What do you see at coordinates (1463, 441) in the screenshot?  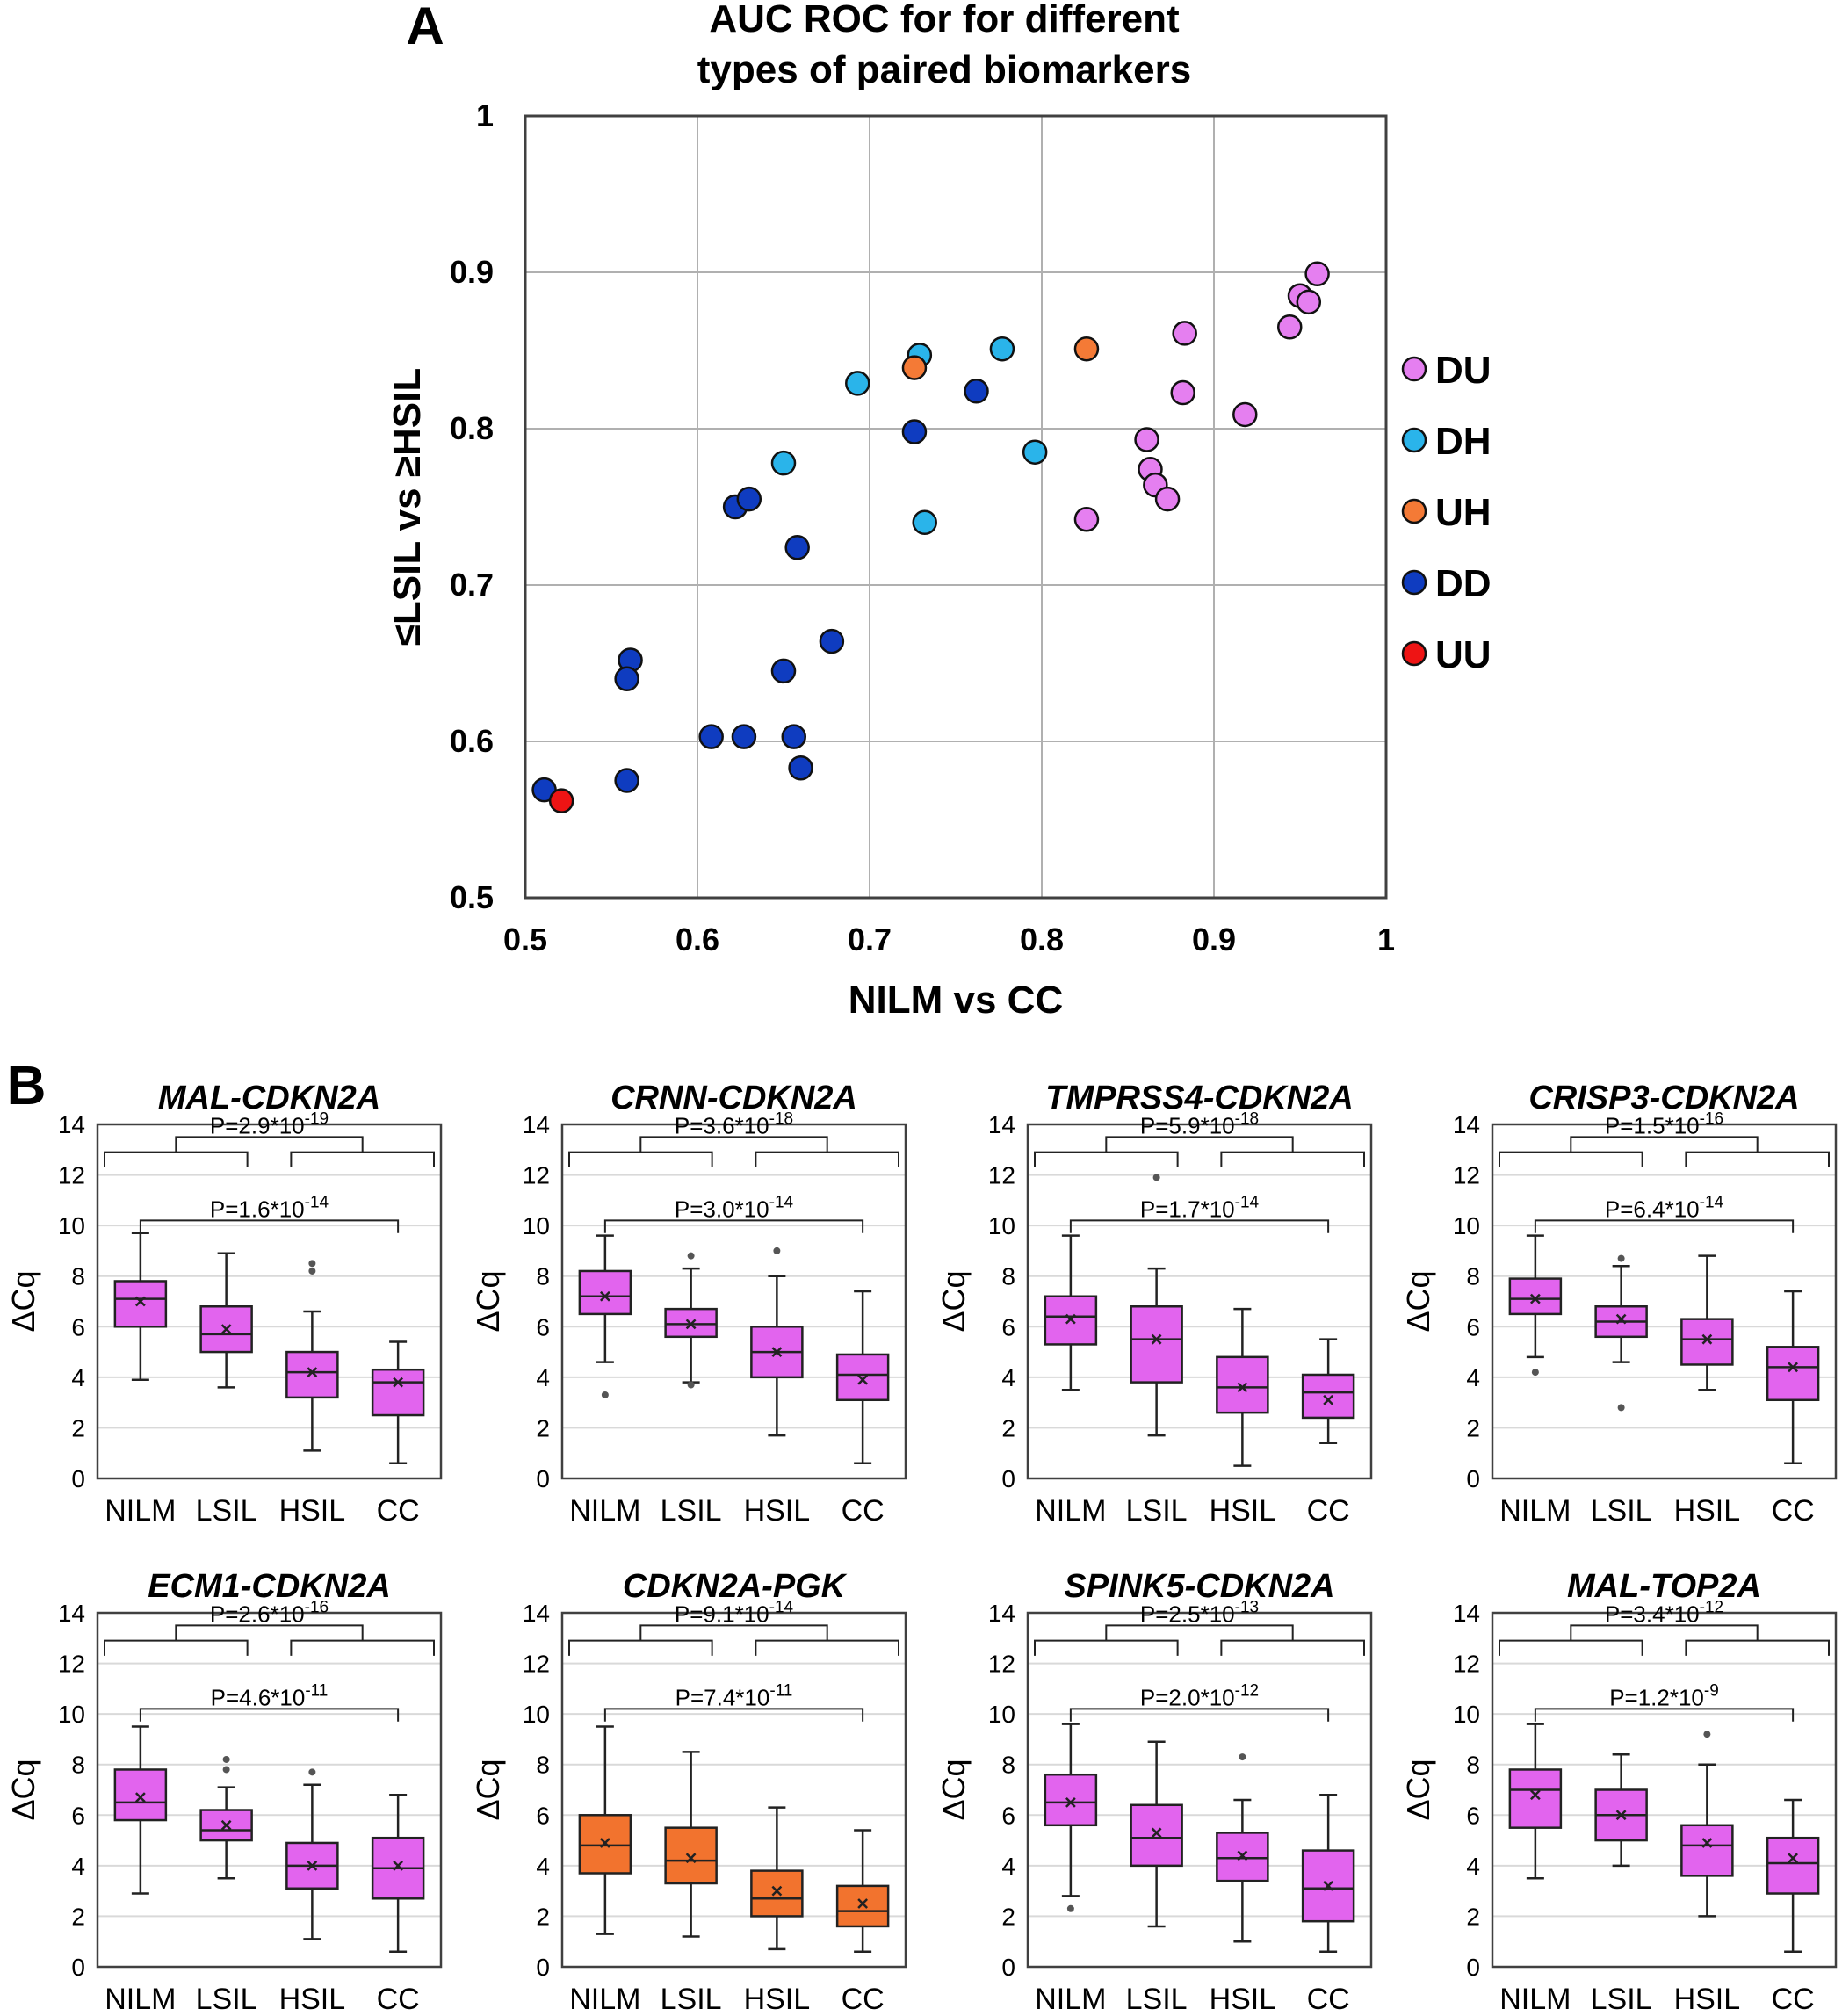 I see `legend-label-dh: DH` at bounding box center [1463, 441].